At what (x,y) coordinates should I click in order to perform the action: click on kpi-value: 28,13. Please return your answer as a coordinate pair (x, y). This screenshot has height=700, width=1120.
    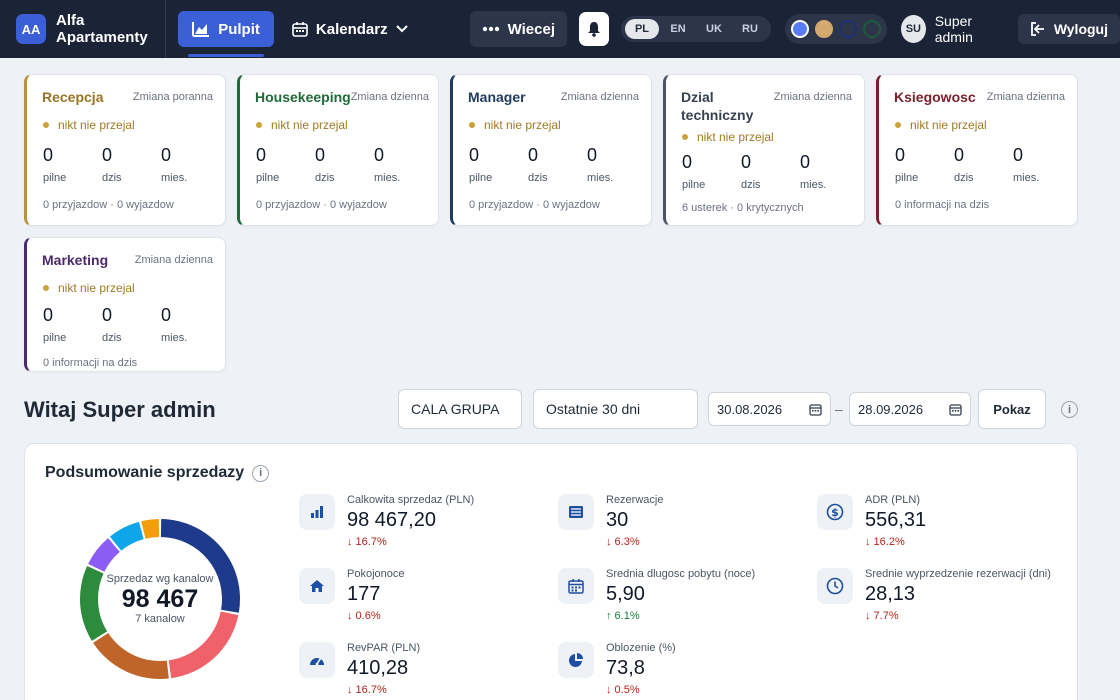
    Looking at the image, I should click on (890, 594).